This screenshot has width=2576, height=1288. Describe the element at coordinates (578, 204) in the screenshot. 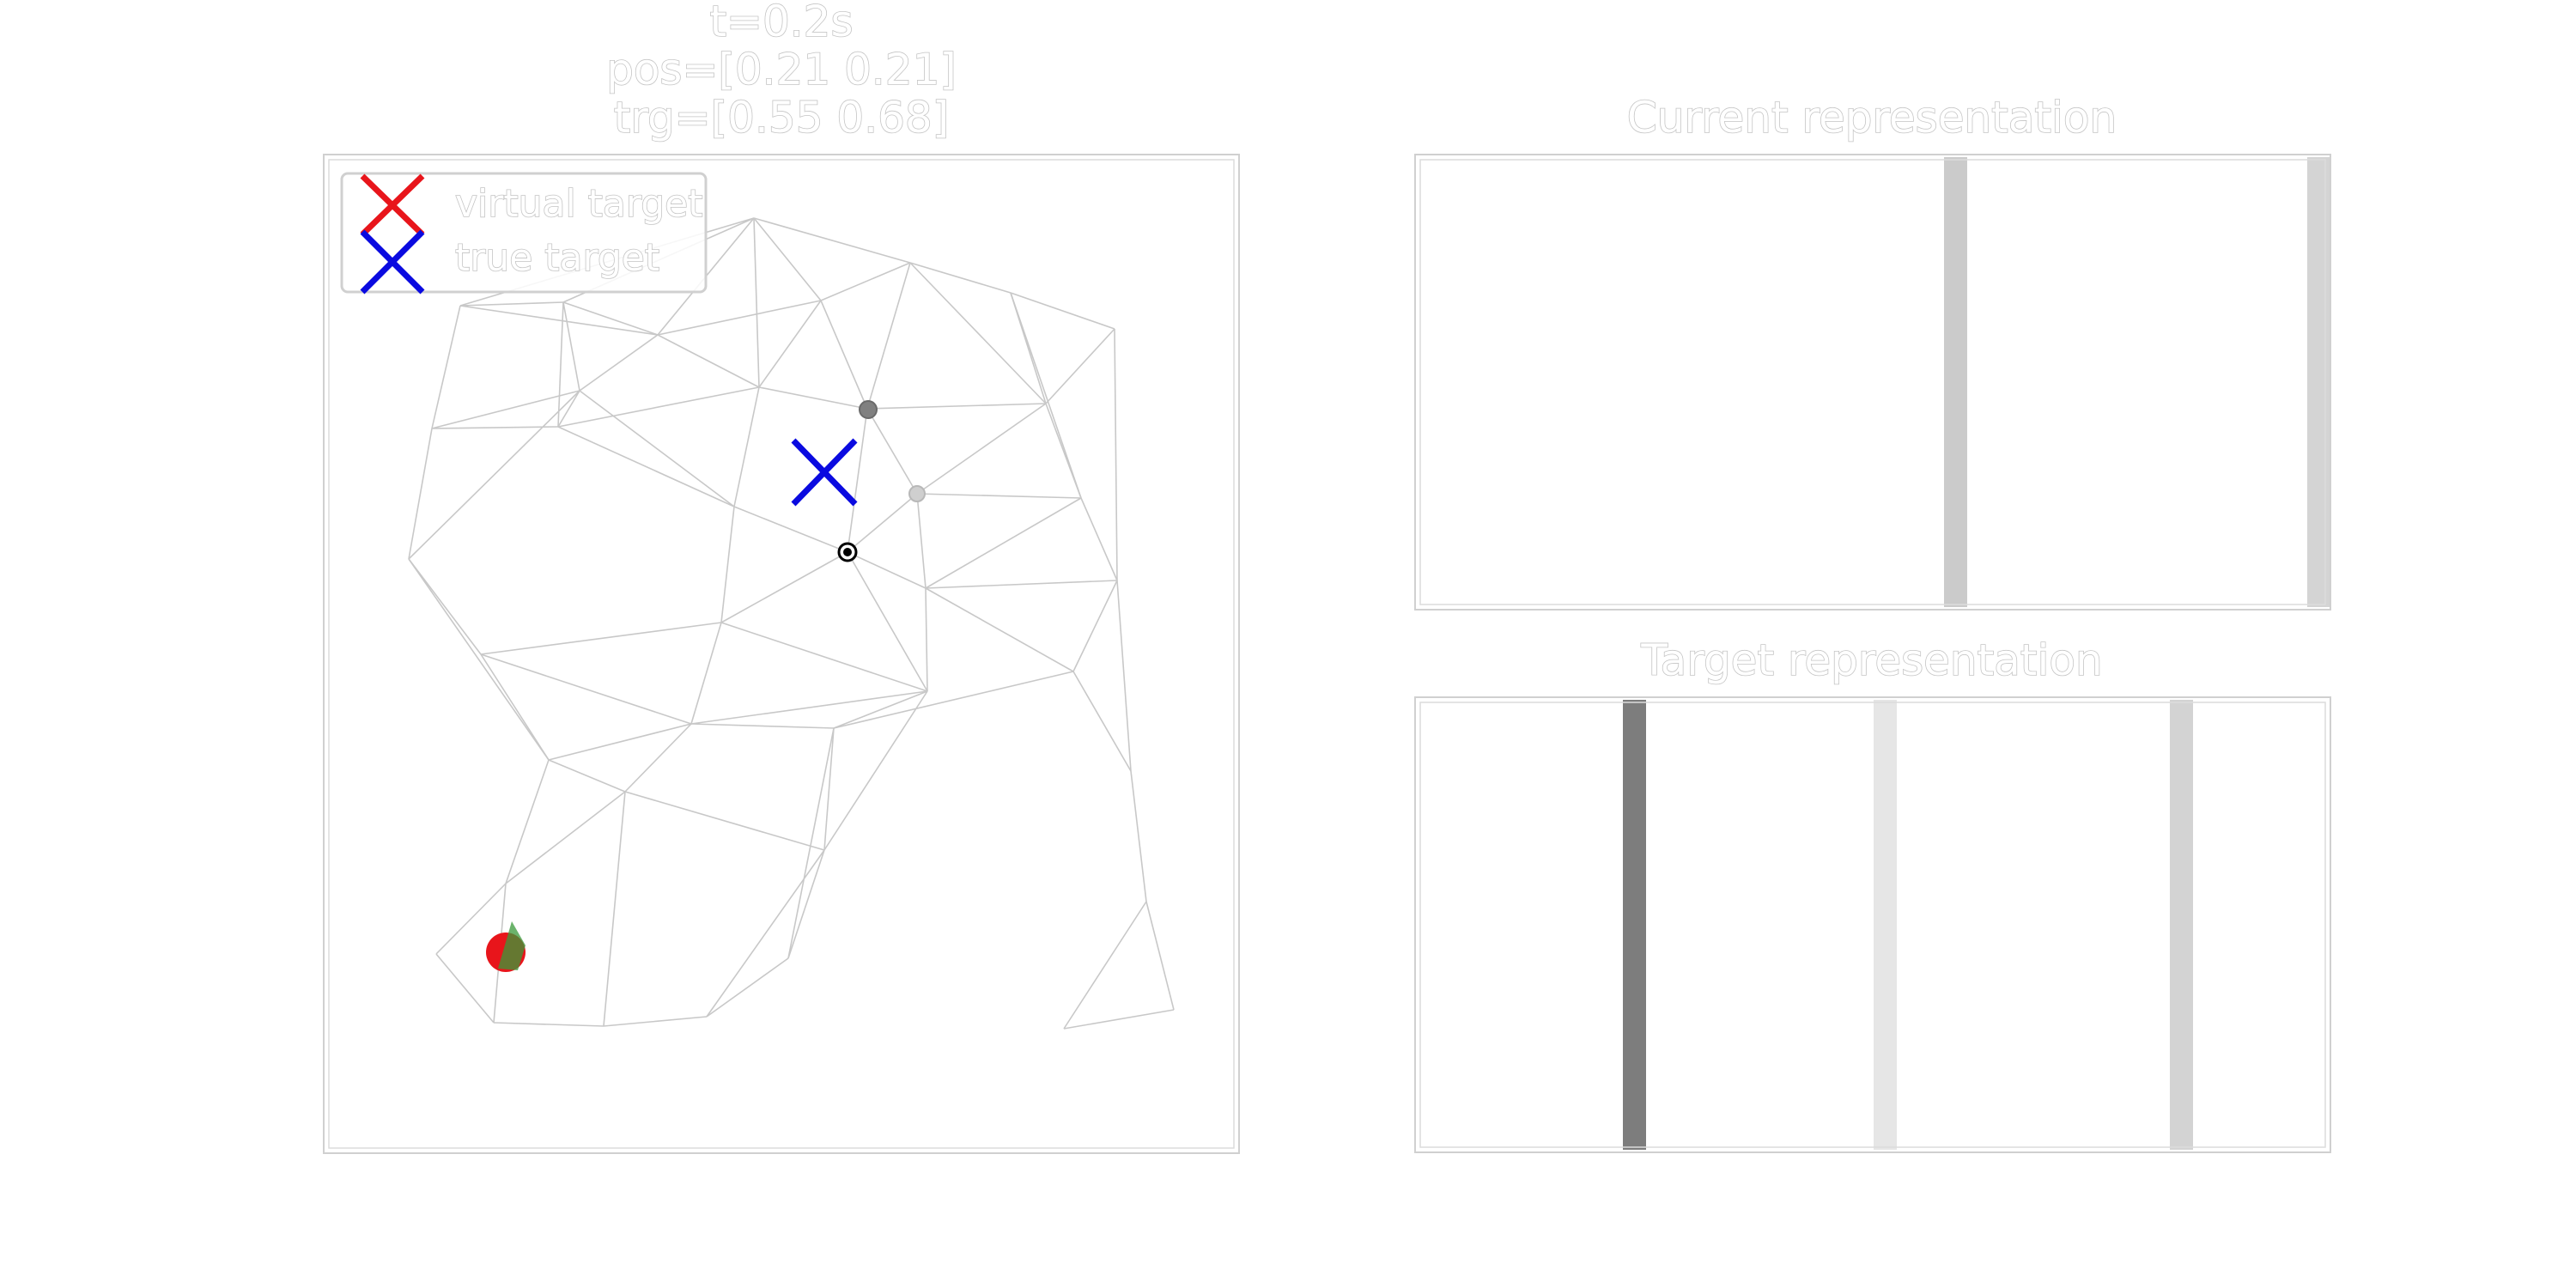

I see `legend-label-virtual-target: virtual target` at that location.